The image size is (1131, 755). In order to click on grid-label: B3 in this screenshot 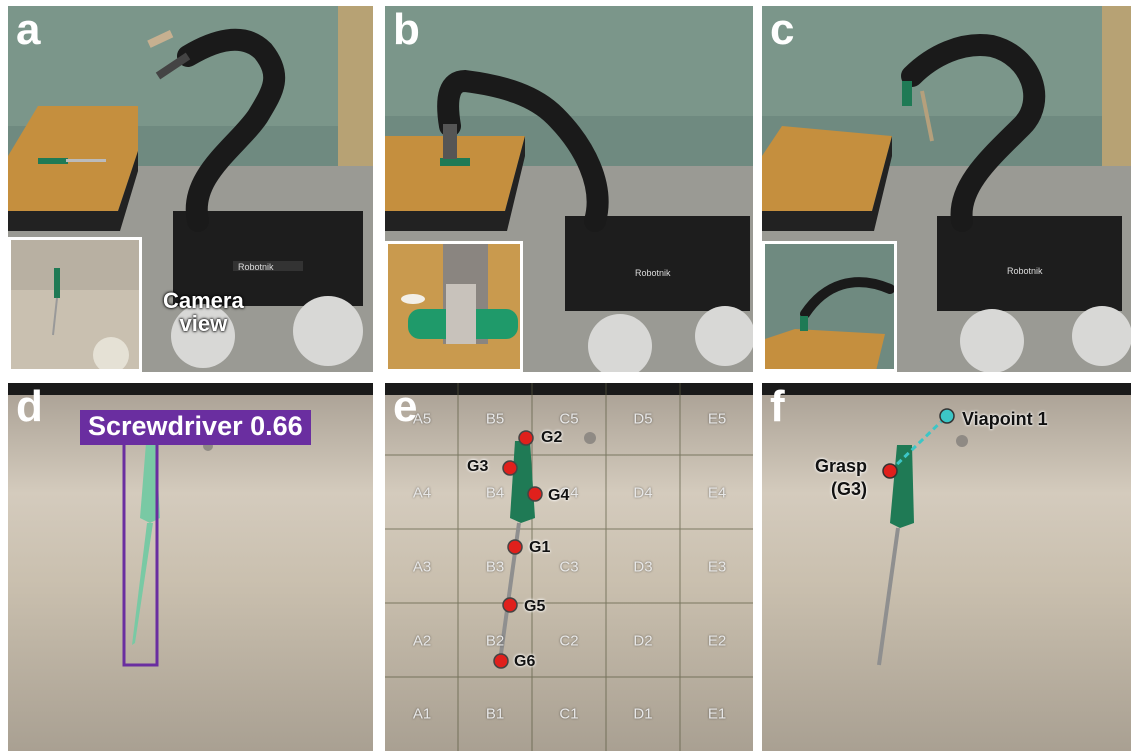, I will do `click(495, 567)`.